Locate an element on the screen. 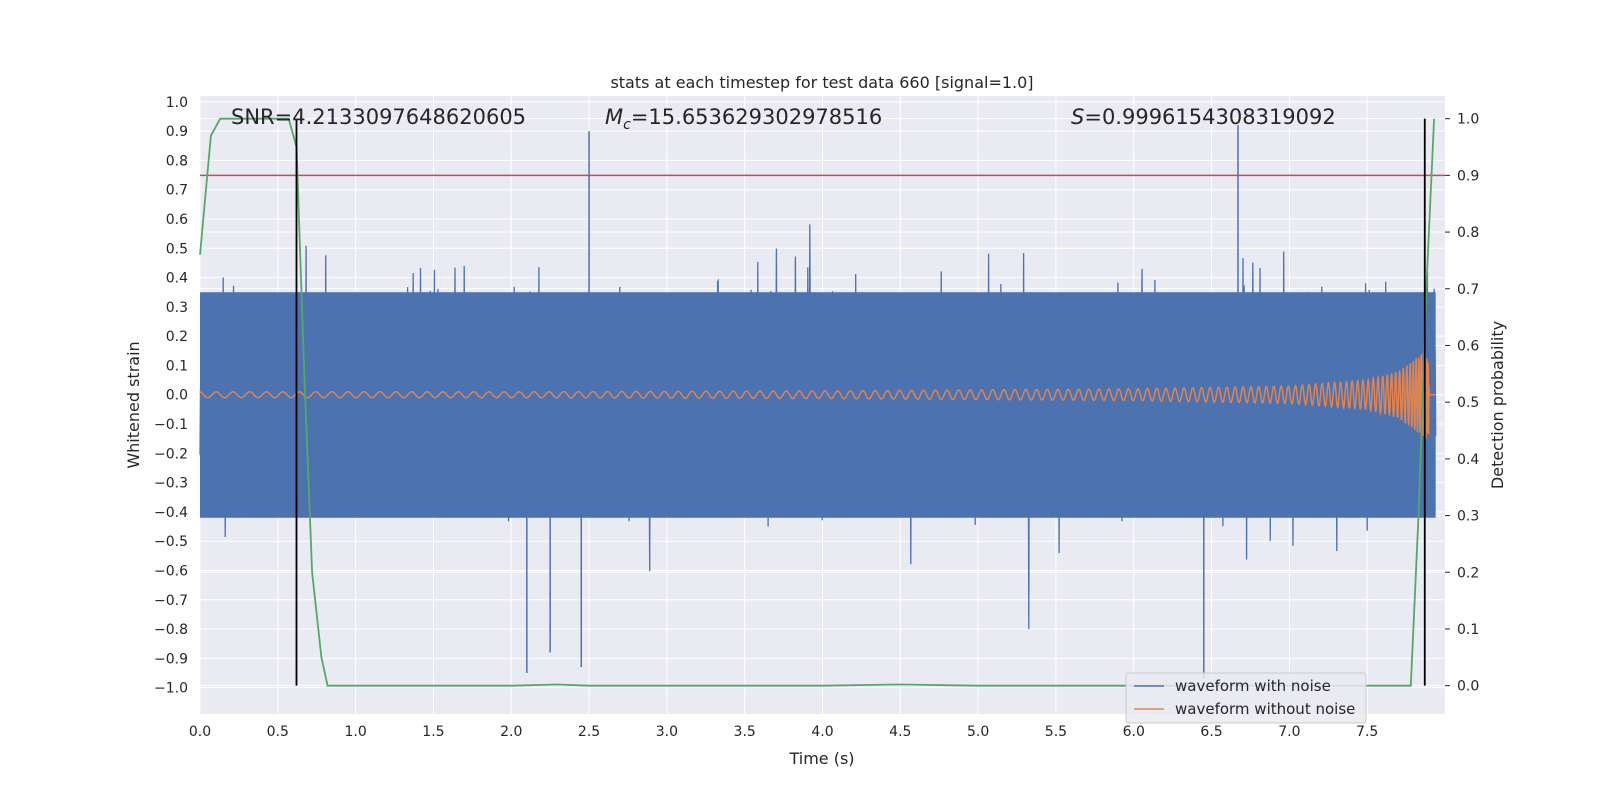 The image size is (1600, 800). y-left-tick-label: 0.4 is located at coordinates (177, 279).